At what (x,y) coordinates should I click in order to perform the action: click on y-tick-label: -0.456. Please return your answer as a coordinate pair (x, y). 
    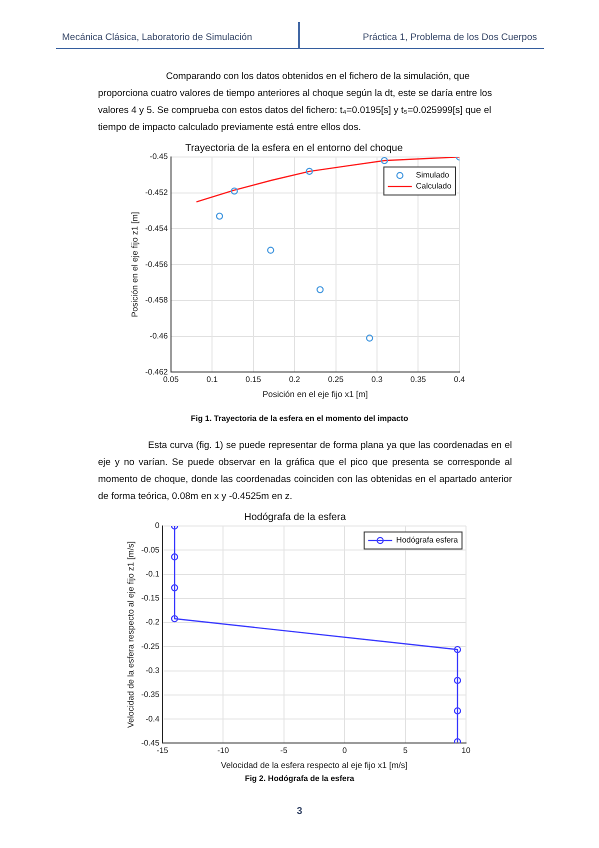
    Looking at the image, I should click on (156, 264).